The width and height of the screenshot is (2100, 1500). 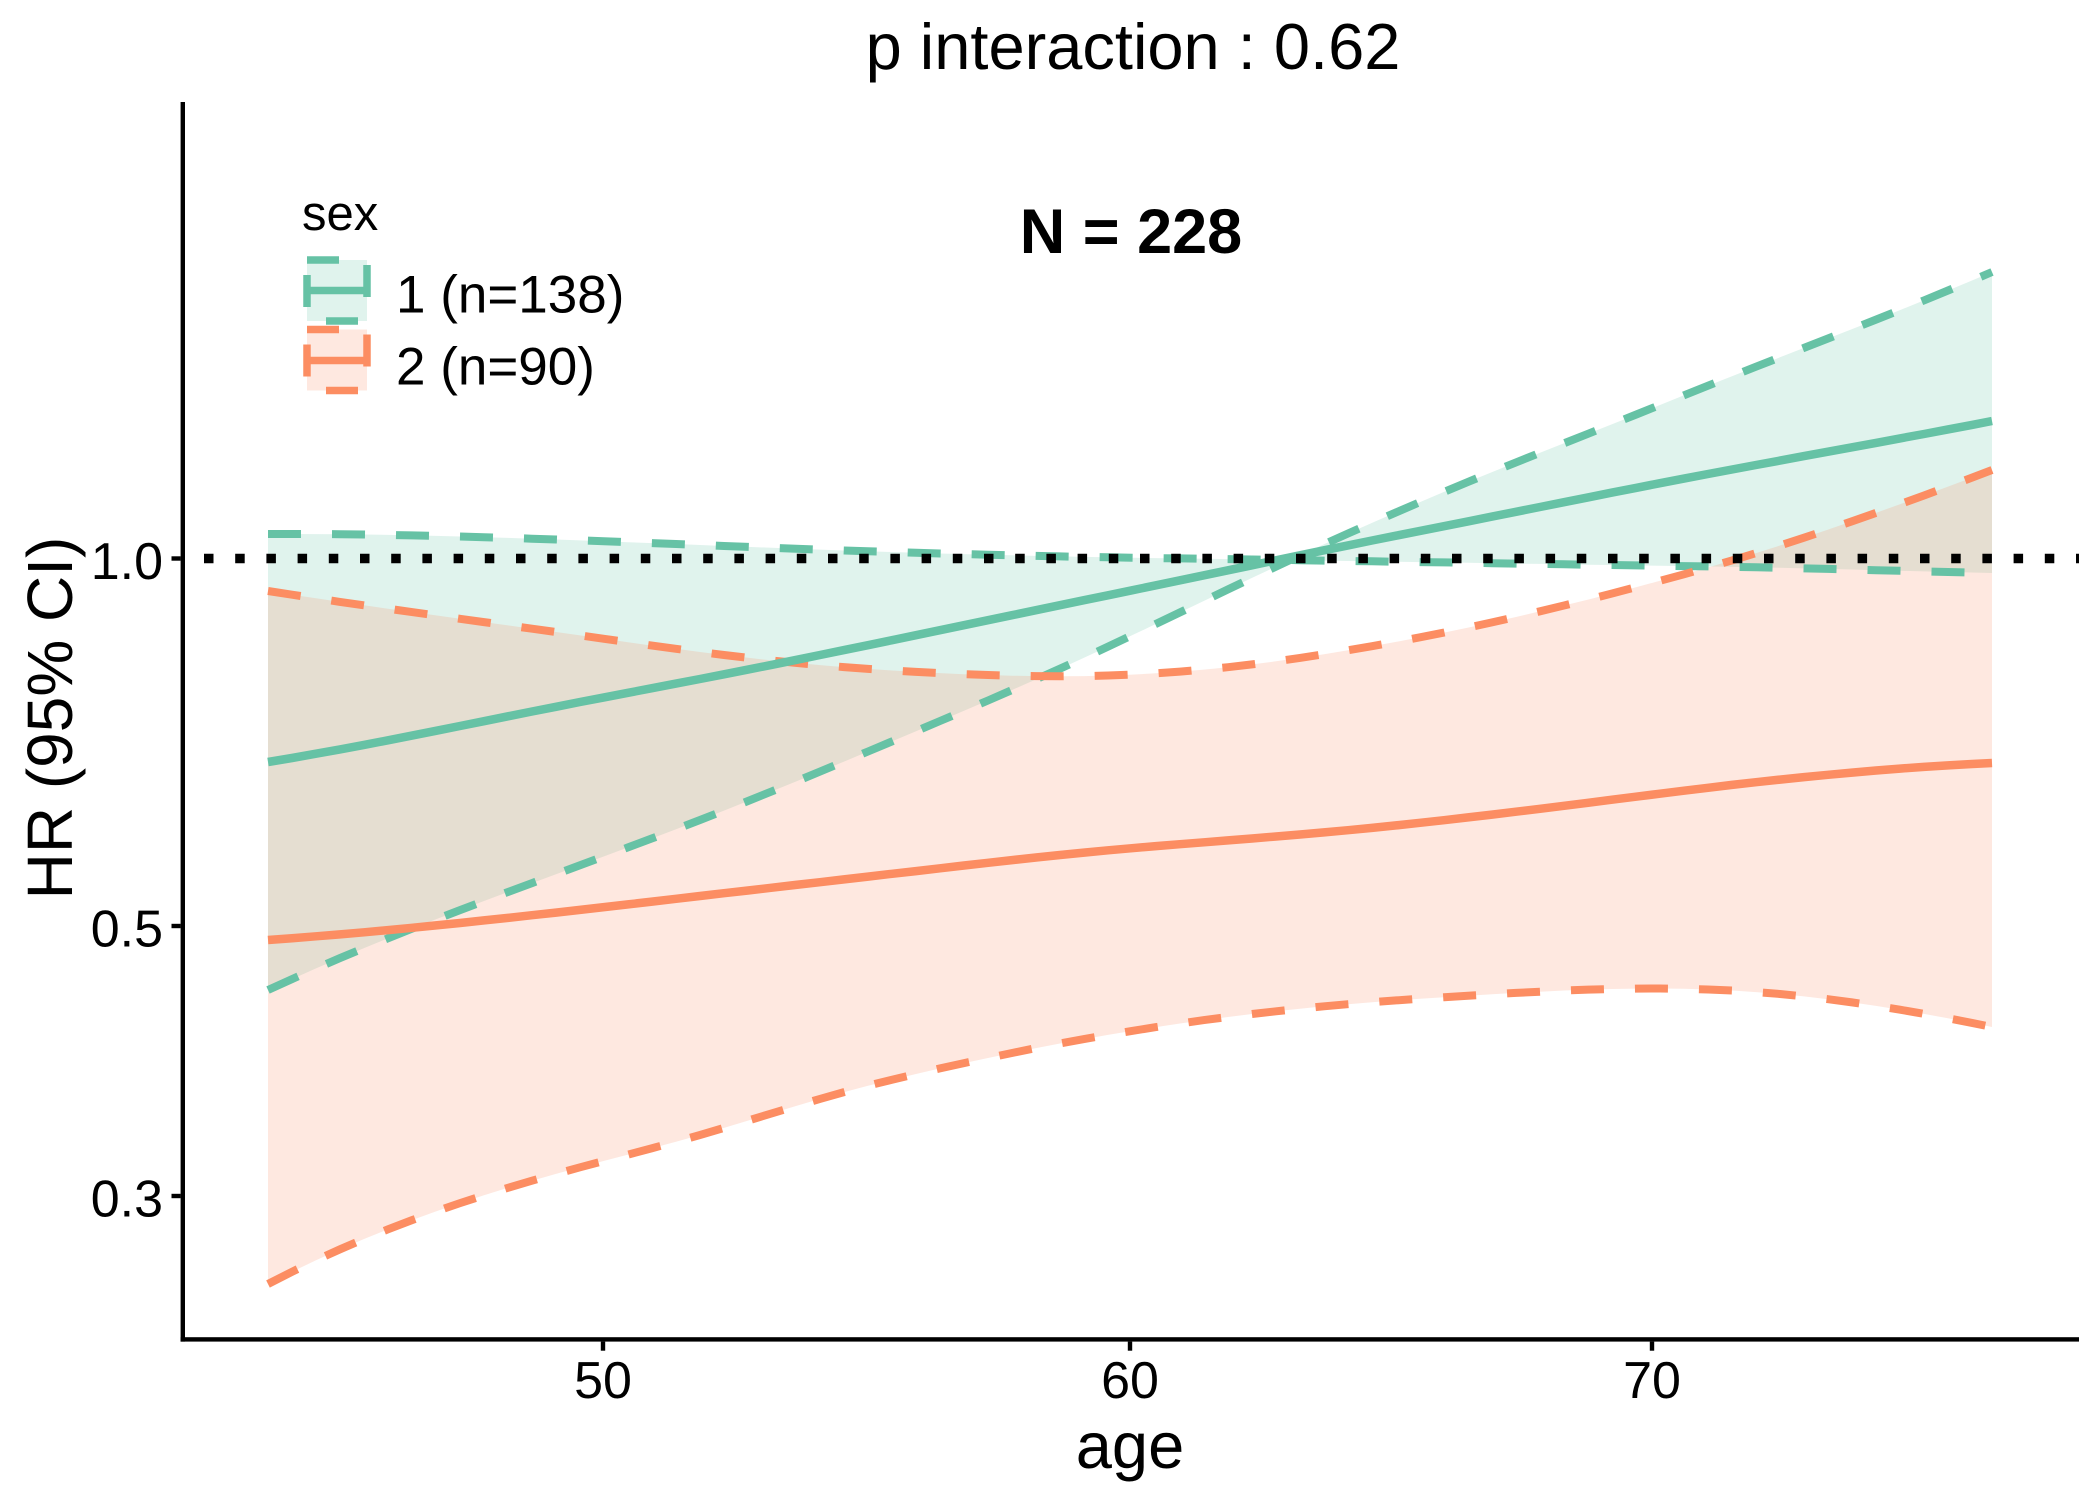 I want to click on svg-text: p interaction : 0.62, so click(x=1133, y=46).